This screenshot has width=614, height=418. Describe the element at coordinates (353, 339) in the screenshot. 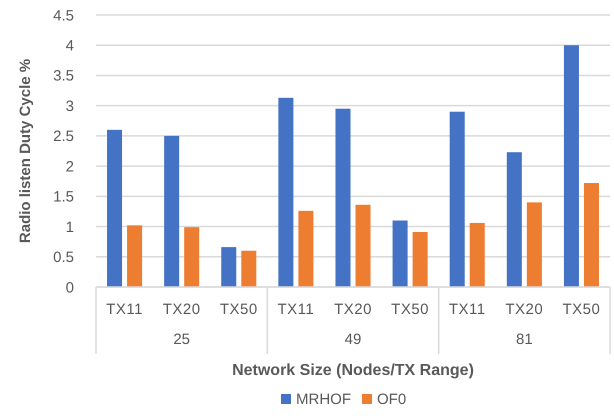

I see `text: 49` at that location.